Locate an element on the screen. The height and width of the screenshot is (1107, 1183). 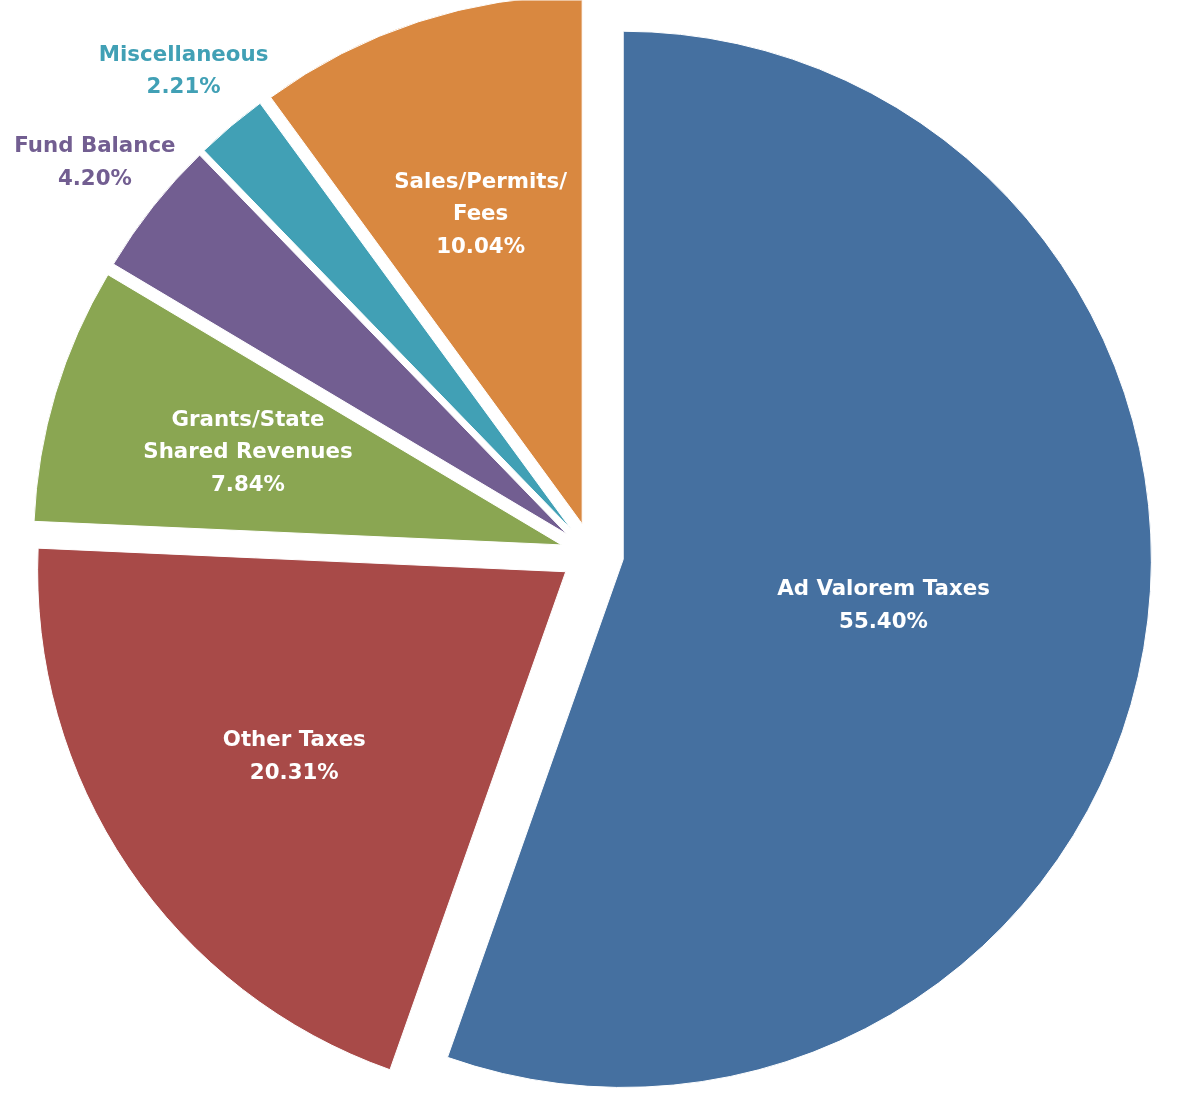
data-label: 20.31% is located at coordinates (294, 771).